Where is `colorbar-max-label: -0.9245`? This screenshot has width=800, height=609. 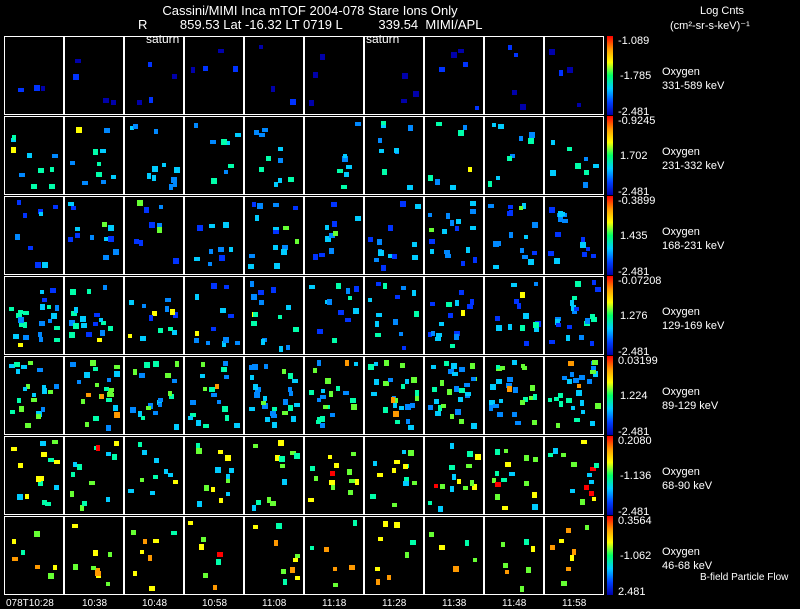
colorbar-max-label: -0.9245 is located at coordinates (637, 121).